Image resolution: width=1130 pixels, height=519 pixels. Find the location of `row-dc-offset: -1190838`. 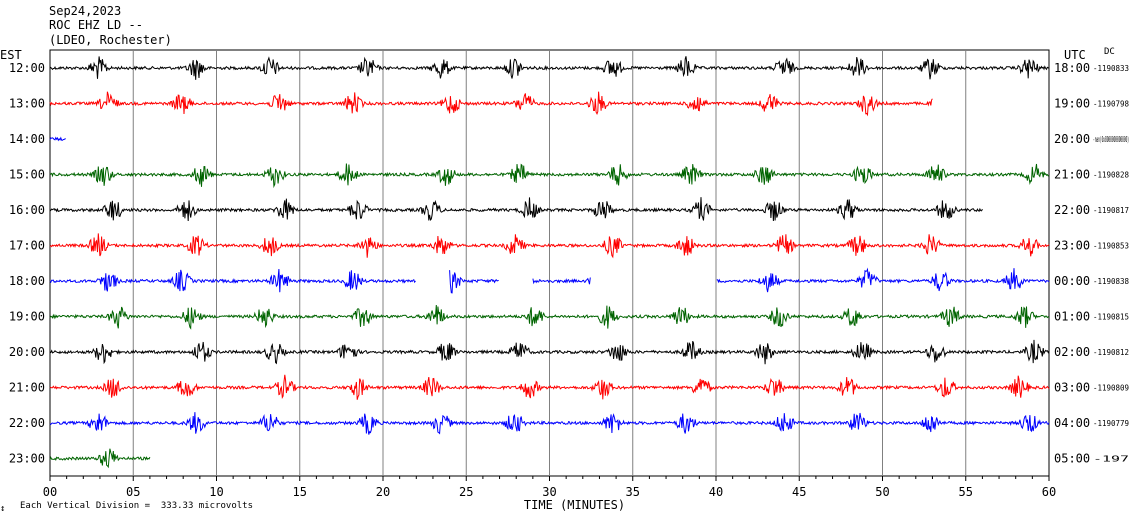

row-dc-offset: -1190838 is located at coordinates (1111, 281).